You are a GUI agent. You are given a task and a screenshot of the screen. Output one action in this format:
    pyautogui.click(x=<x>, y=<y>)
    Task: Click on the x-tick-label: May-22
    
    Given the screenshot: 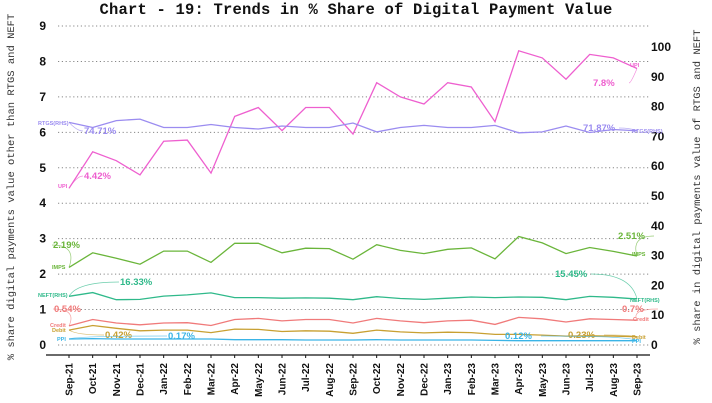 What is the action you would take?
    pyautogui.click(x=259, y=380)
    